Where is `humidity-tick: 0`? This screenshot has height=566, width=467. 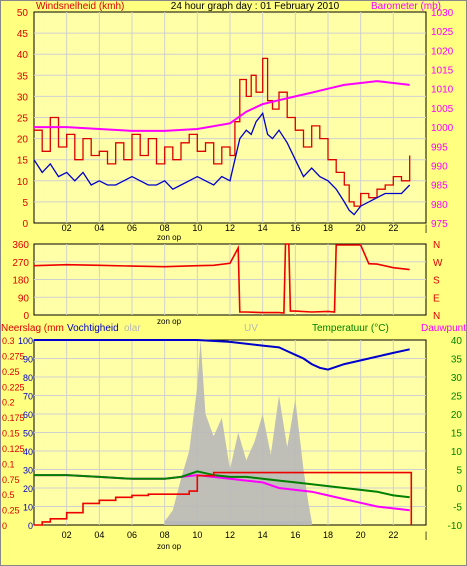
humidity-tick: 0 is located at coordinates (30, 526).